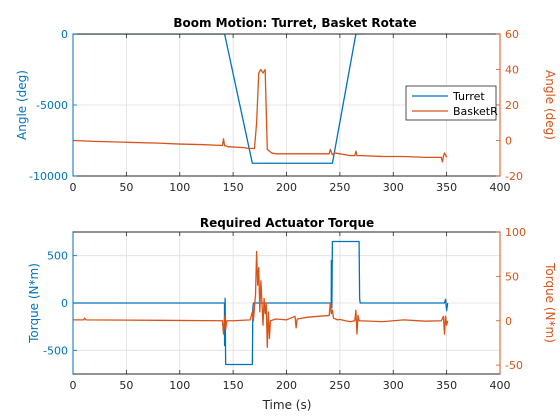 The image size is (560, 420). Describe the element at coordinates (22, 105) in the screenshot. I see `chart-top-left-axis-label: Angle (deg)` at that location.